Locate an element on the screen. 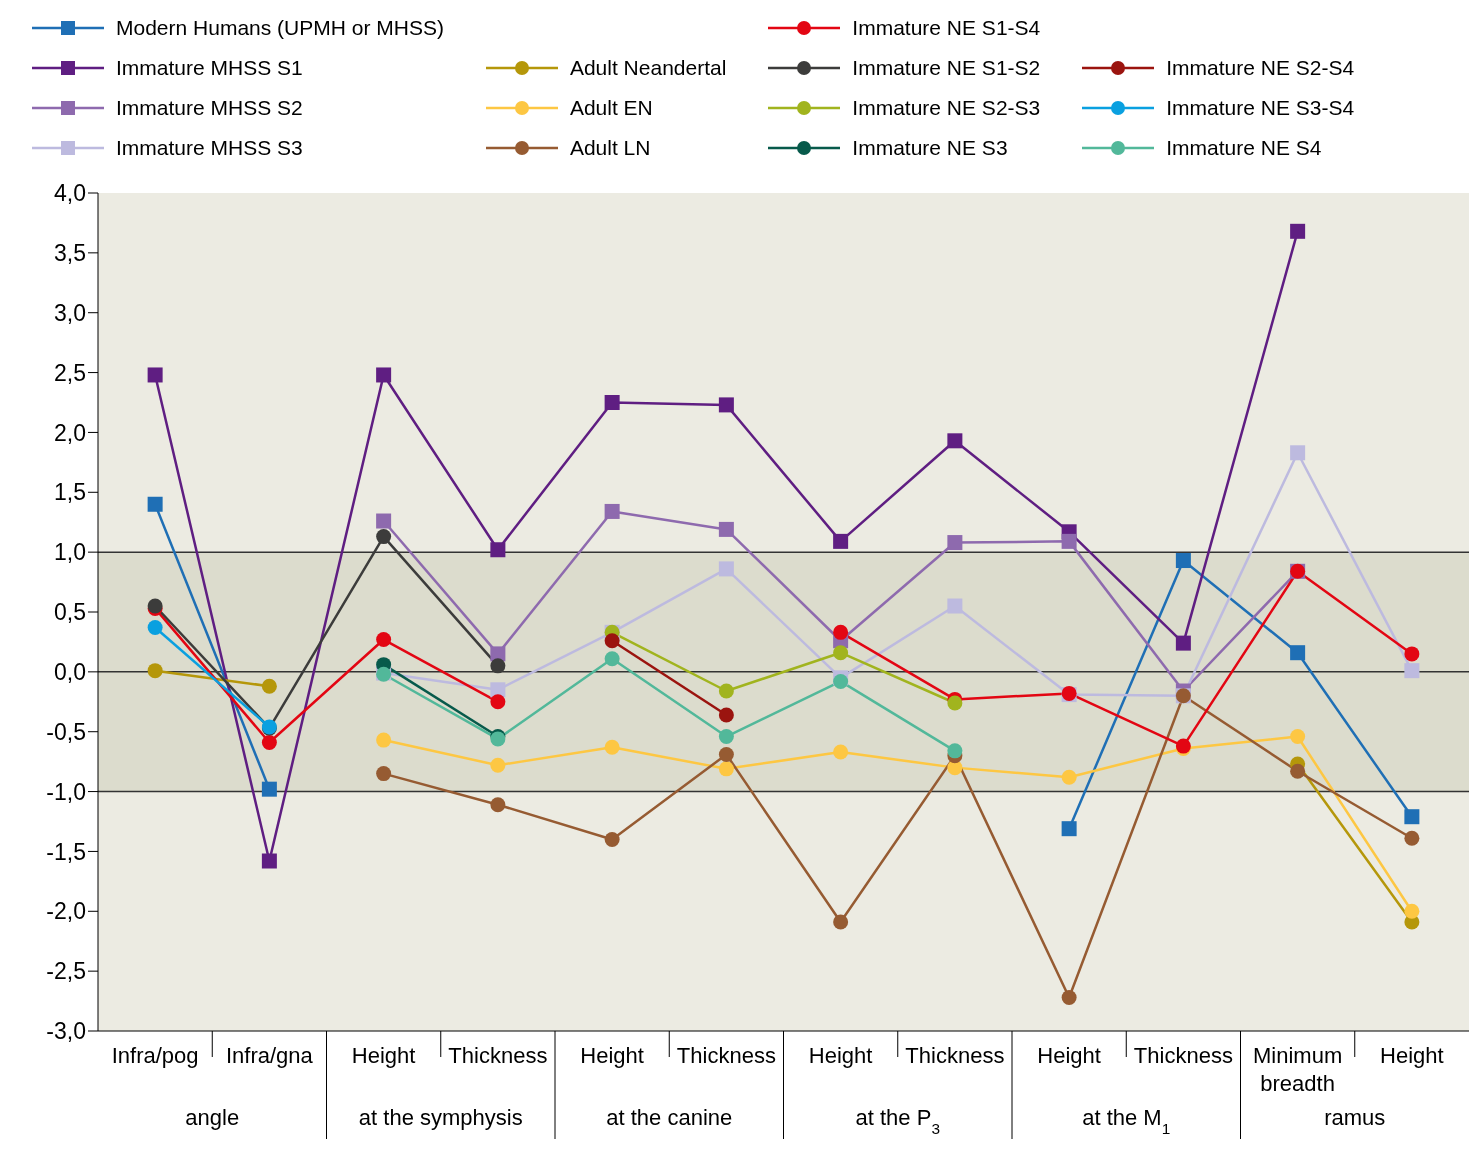 This screenshot has height=1149, width=1477. text: ramus is located at coordinates (1355, 1117).